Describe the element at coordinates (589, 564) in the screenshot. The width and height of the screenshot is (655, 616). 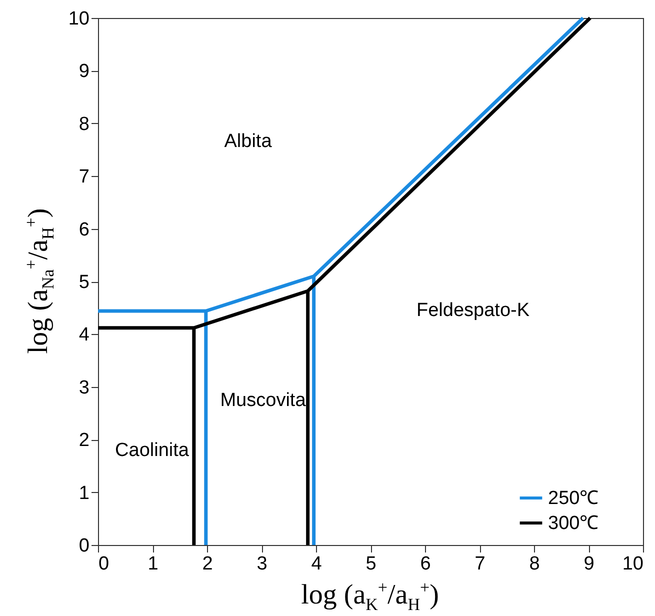
I see `x-tick-label: 9` at that location.